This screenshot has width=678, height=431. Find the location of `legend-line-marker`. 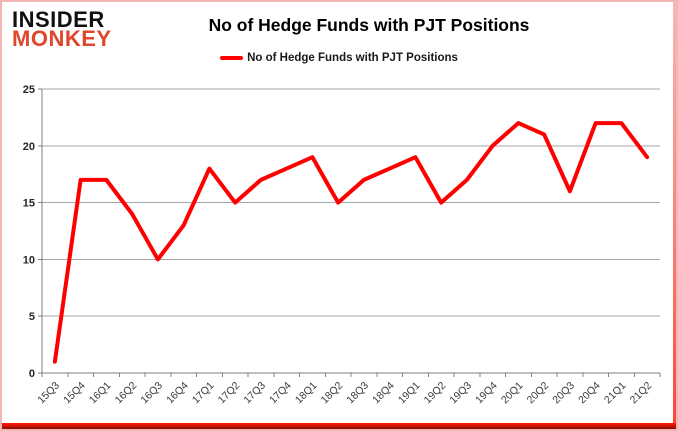

legend-line-marker is located at coordinates (232, 58).